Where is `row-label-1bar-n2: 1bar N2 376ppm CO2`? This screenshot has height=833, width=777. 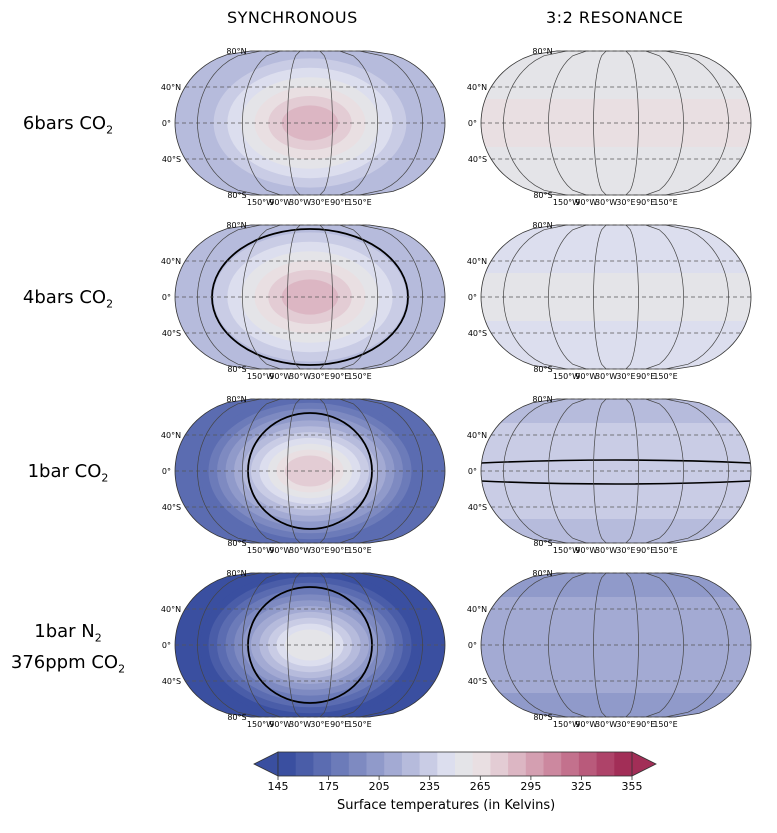
row-label-1bar-n2: 1bar N2 376ppm CO2 is located at coordinates (68, 650).